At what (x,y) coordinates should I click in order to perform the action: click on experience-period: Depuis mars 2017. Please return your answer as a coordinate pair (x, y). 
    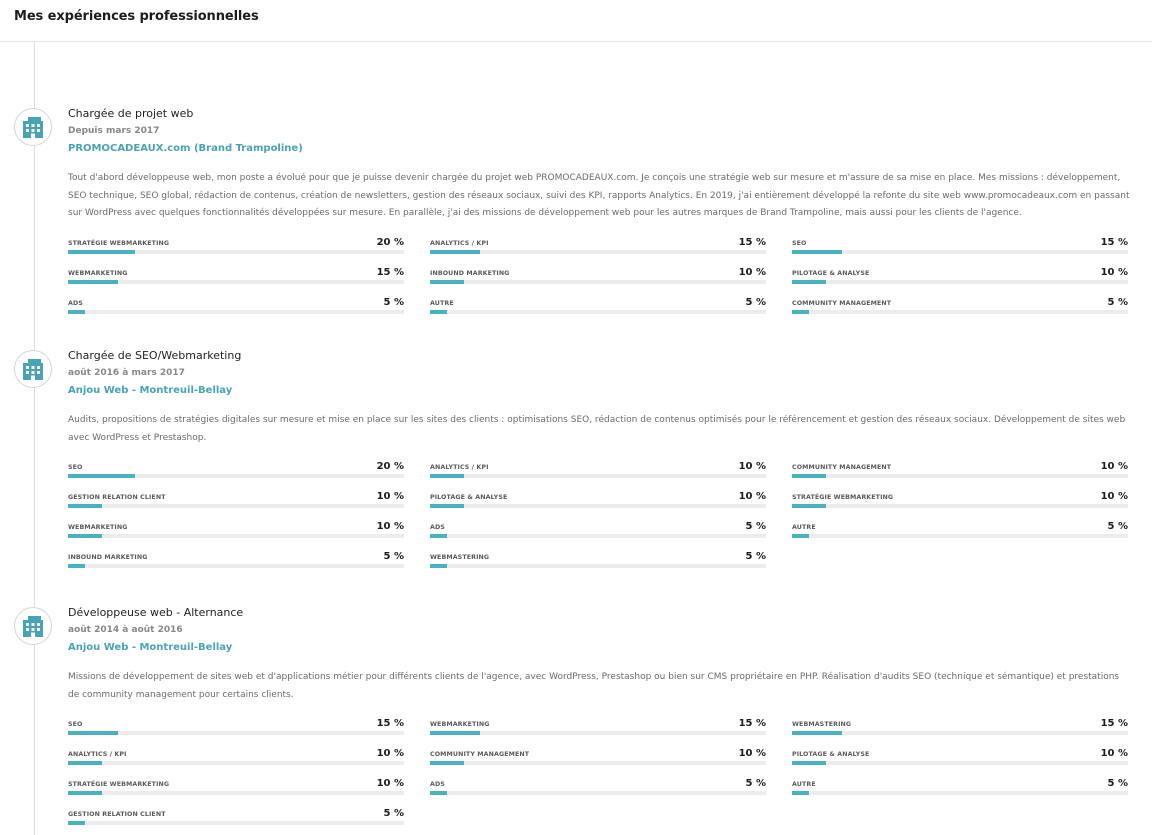
    Looking at the image, I should click on (114, 131).